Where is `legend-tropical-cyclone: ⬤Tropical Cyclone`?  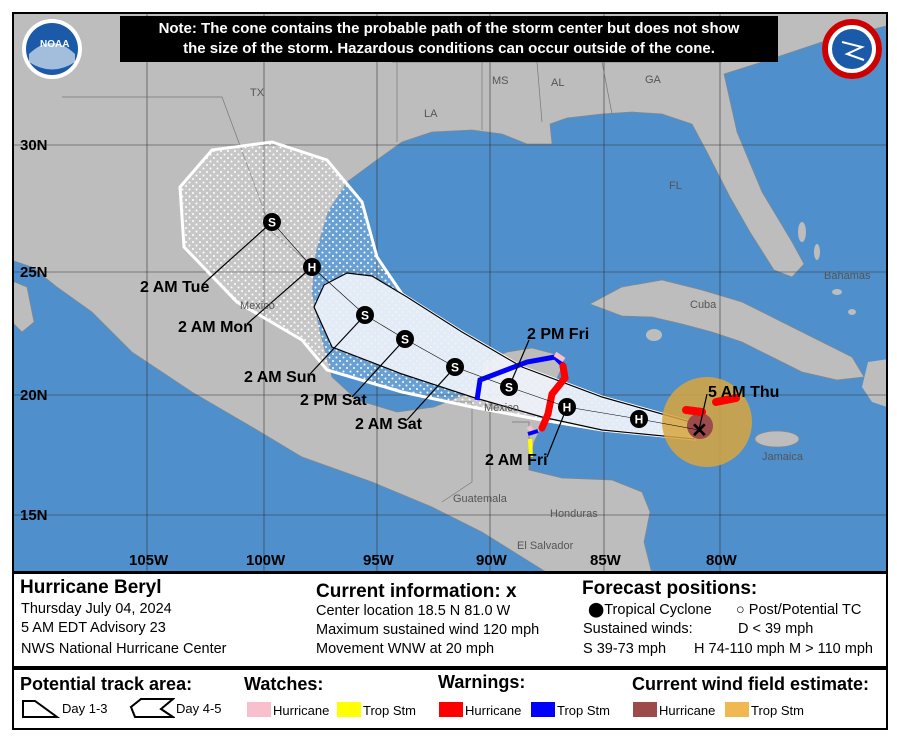 legend-tropical-cyclone: ⬤Tropical Cyclone is located at coordinates (650, 610).